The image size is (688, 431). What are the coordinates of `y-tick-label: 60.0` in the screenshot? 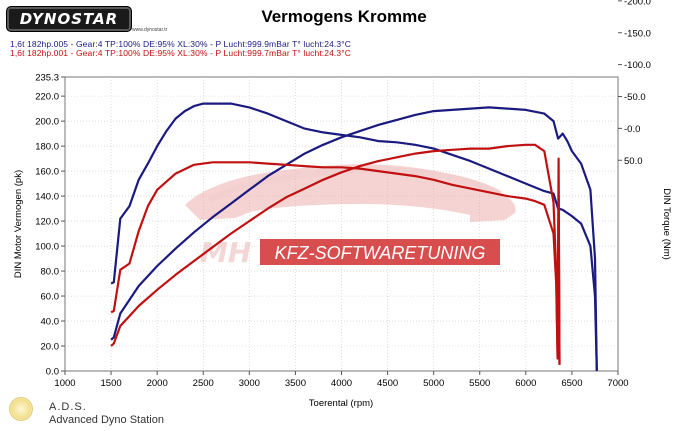 It's located at (50, 297).